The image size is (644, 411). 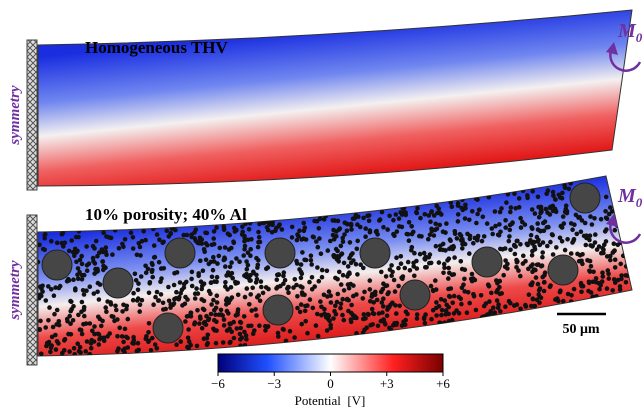 What do you see at coordinates (330, 383) in the screenshot?
I see `tick-label: 0` at bounding box center [330, 383].